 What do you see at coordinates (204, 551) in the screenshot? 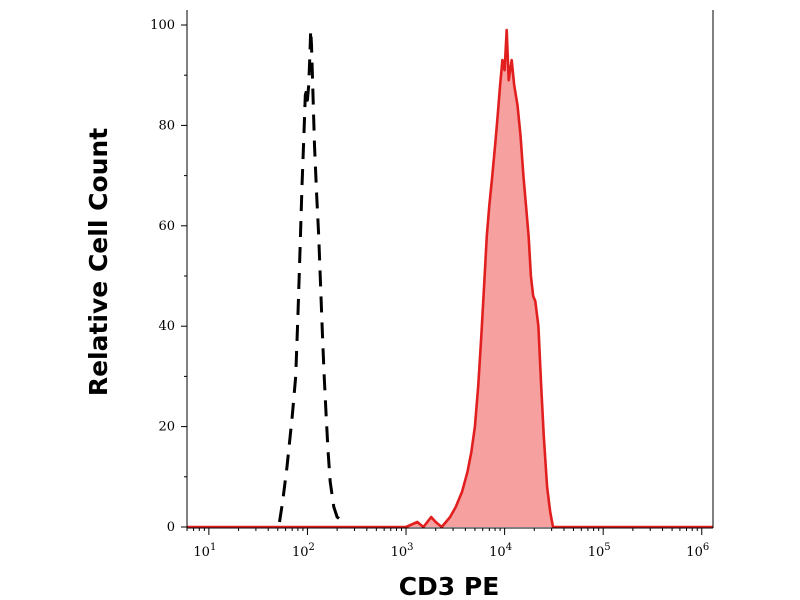
I see `x-tick-label: 10¹` at bounding box center [204, 551].